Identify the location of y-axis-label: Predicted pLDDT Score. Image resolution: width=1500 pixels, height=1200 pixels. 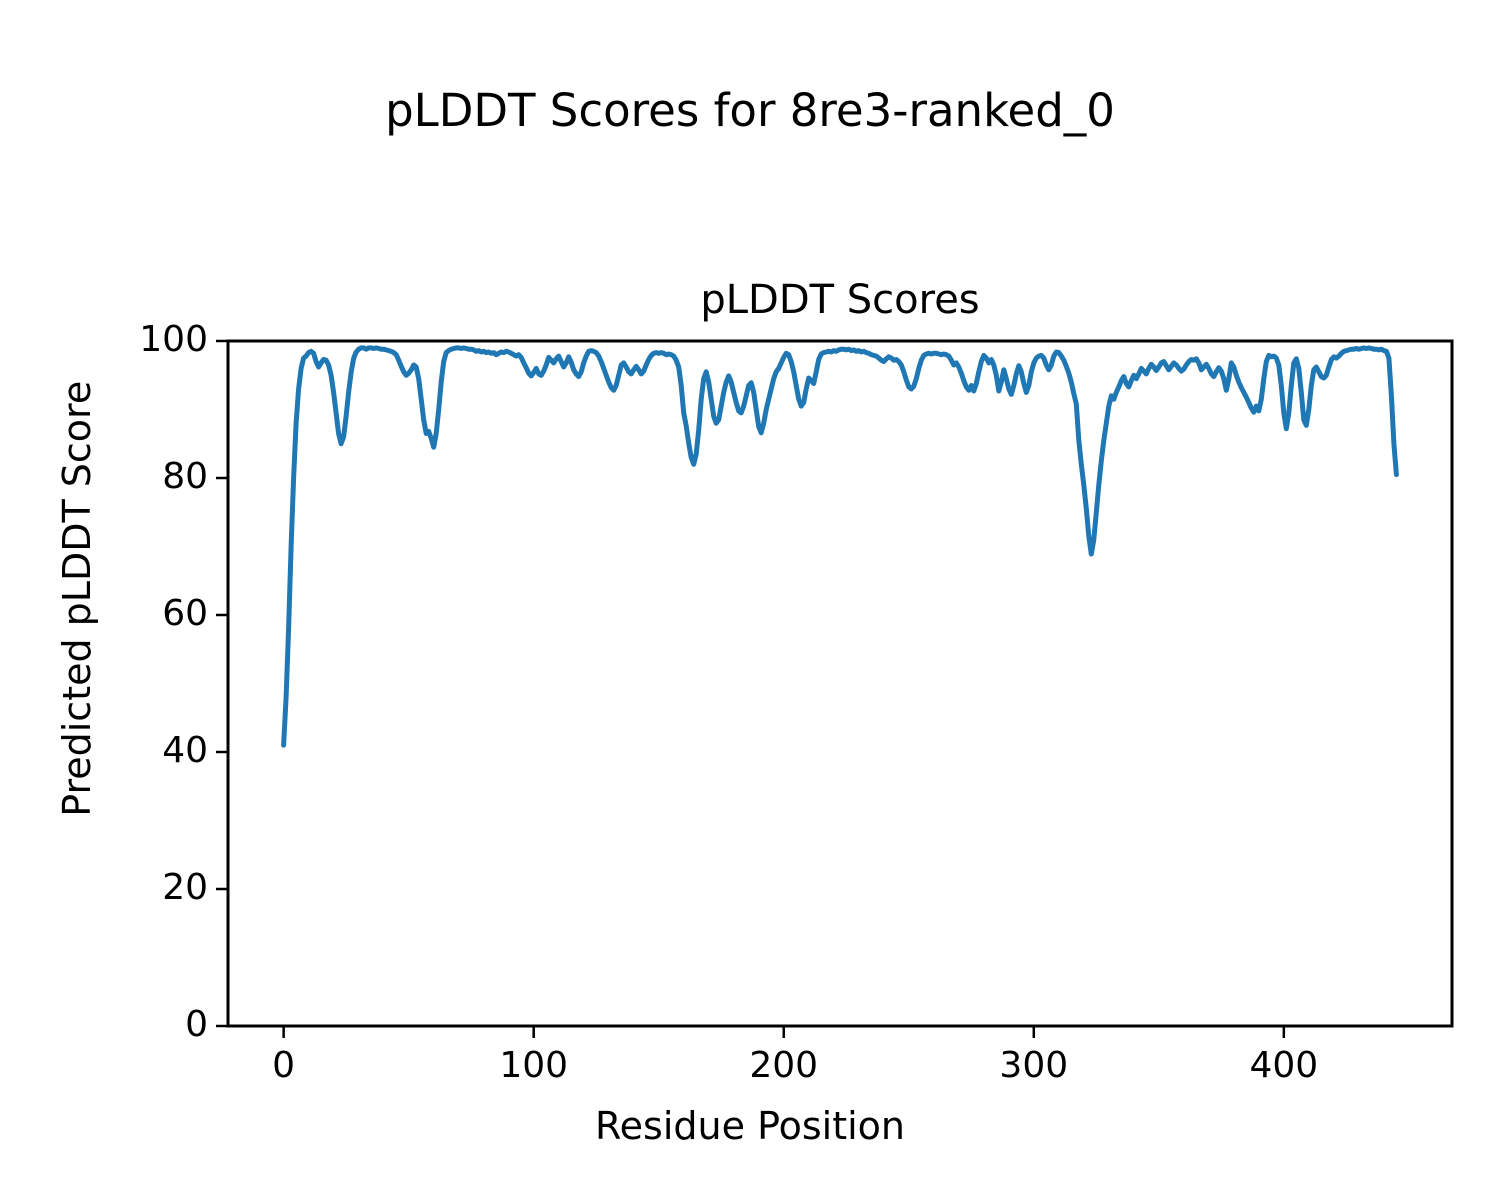
(77, 598).